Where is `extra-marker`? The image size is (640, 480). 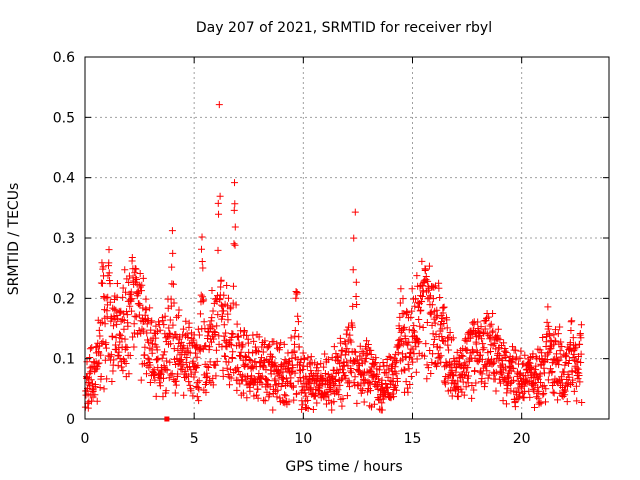
extra-marker is located at coordinates (167, 419).